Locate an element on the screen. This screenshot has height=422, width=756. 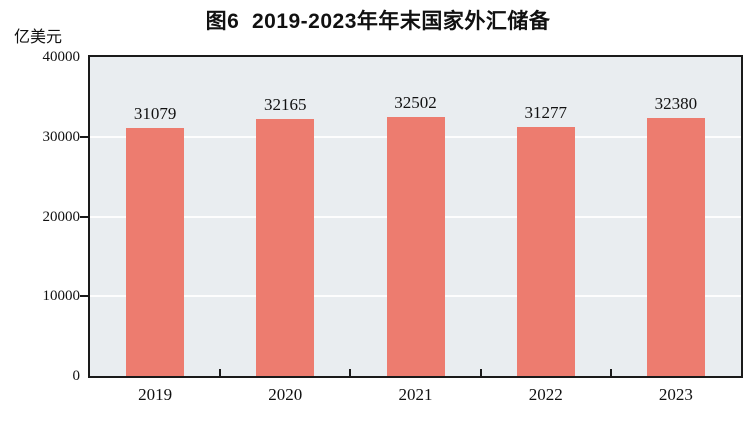
y-tick-label: 30000 is located at coordinates (61, 136).